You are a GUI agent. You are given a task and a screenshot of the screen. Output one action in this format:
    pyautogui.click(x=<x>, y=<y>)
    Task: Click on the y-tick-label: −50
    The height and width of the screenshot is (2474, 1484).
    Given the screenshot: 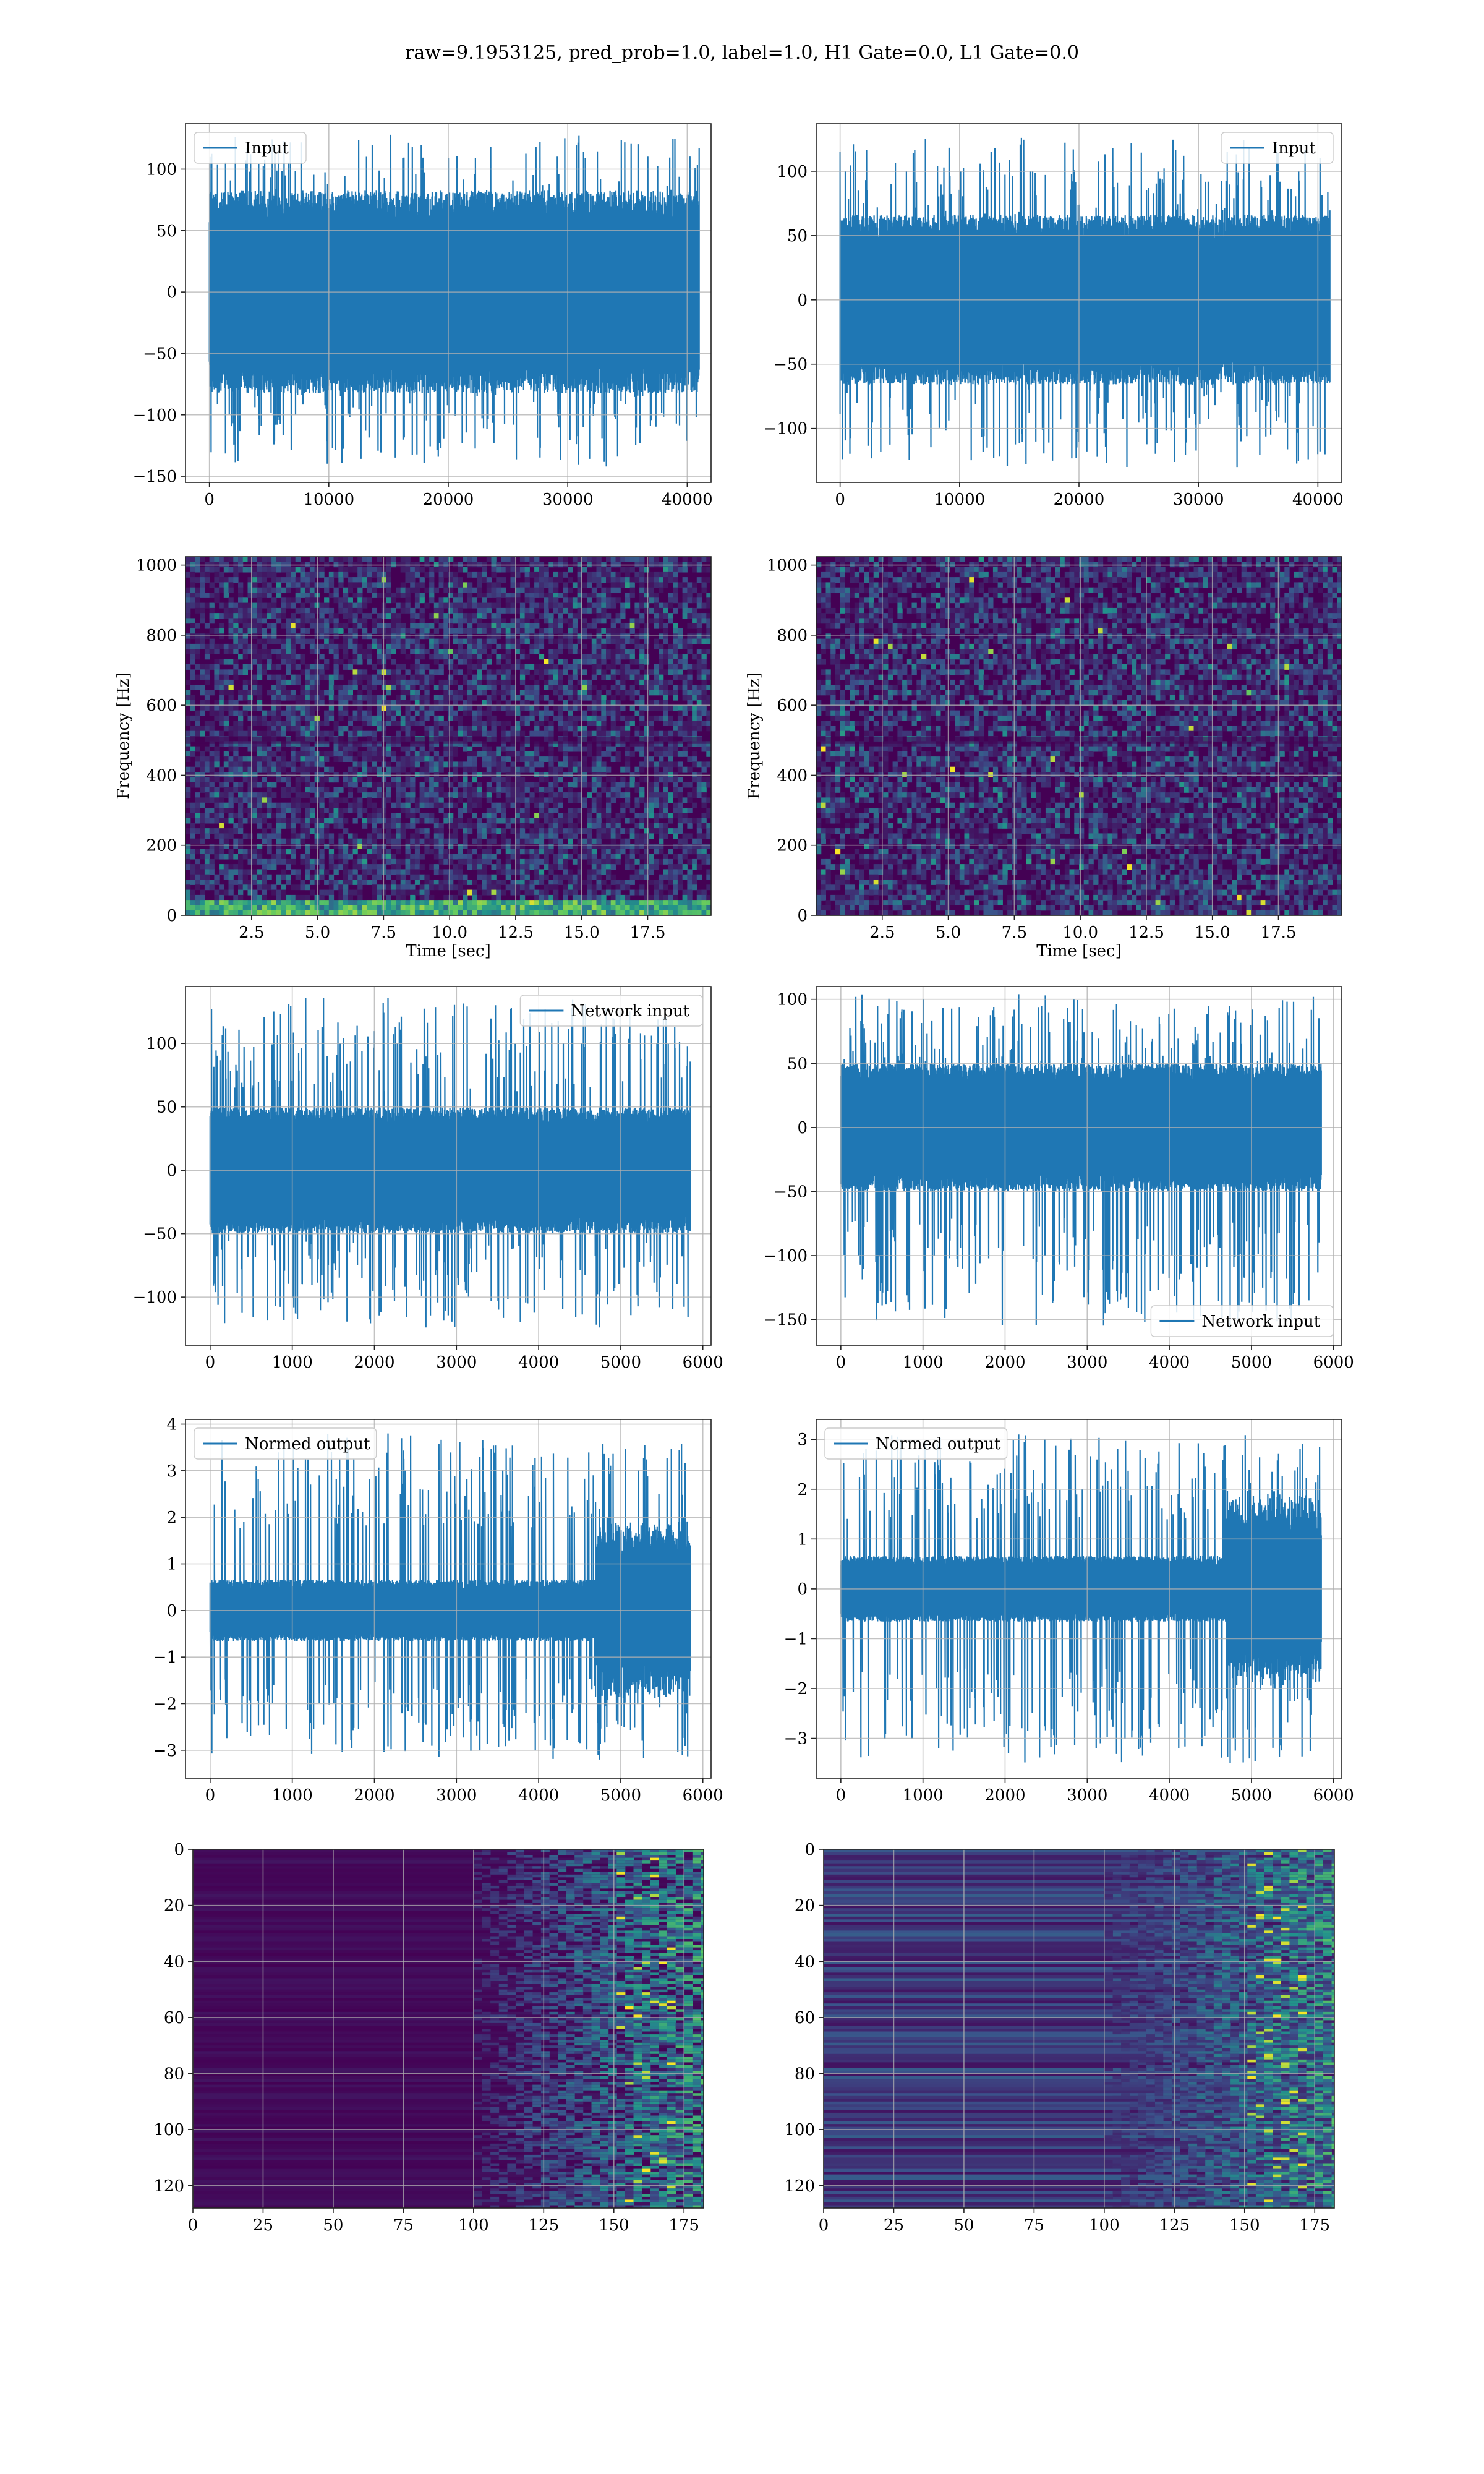 What is the action you would take?
    pyautogui.click(x=160, y=1234)
    